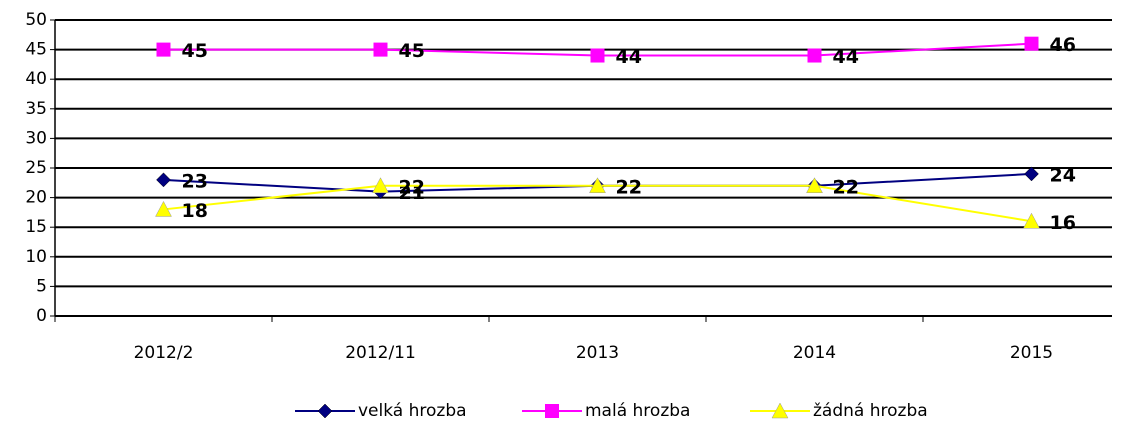 The image size is (1128, 423). I want to click on y-tick-label: 20, so click(36, 198).